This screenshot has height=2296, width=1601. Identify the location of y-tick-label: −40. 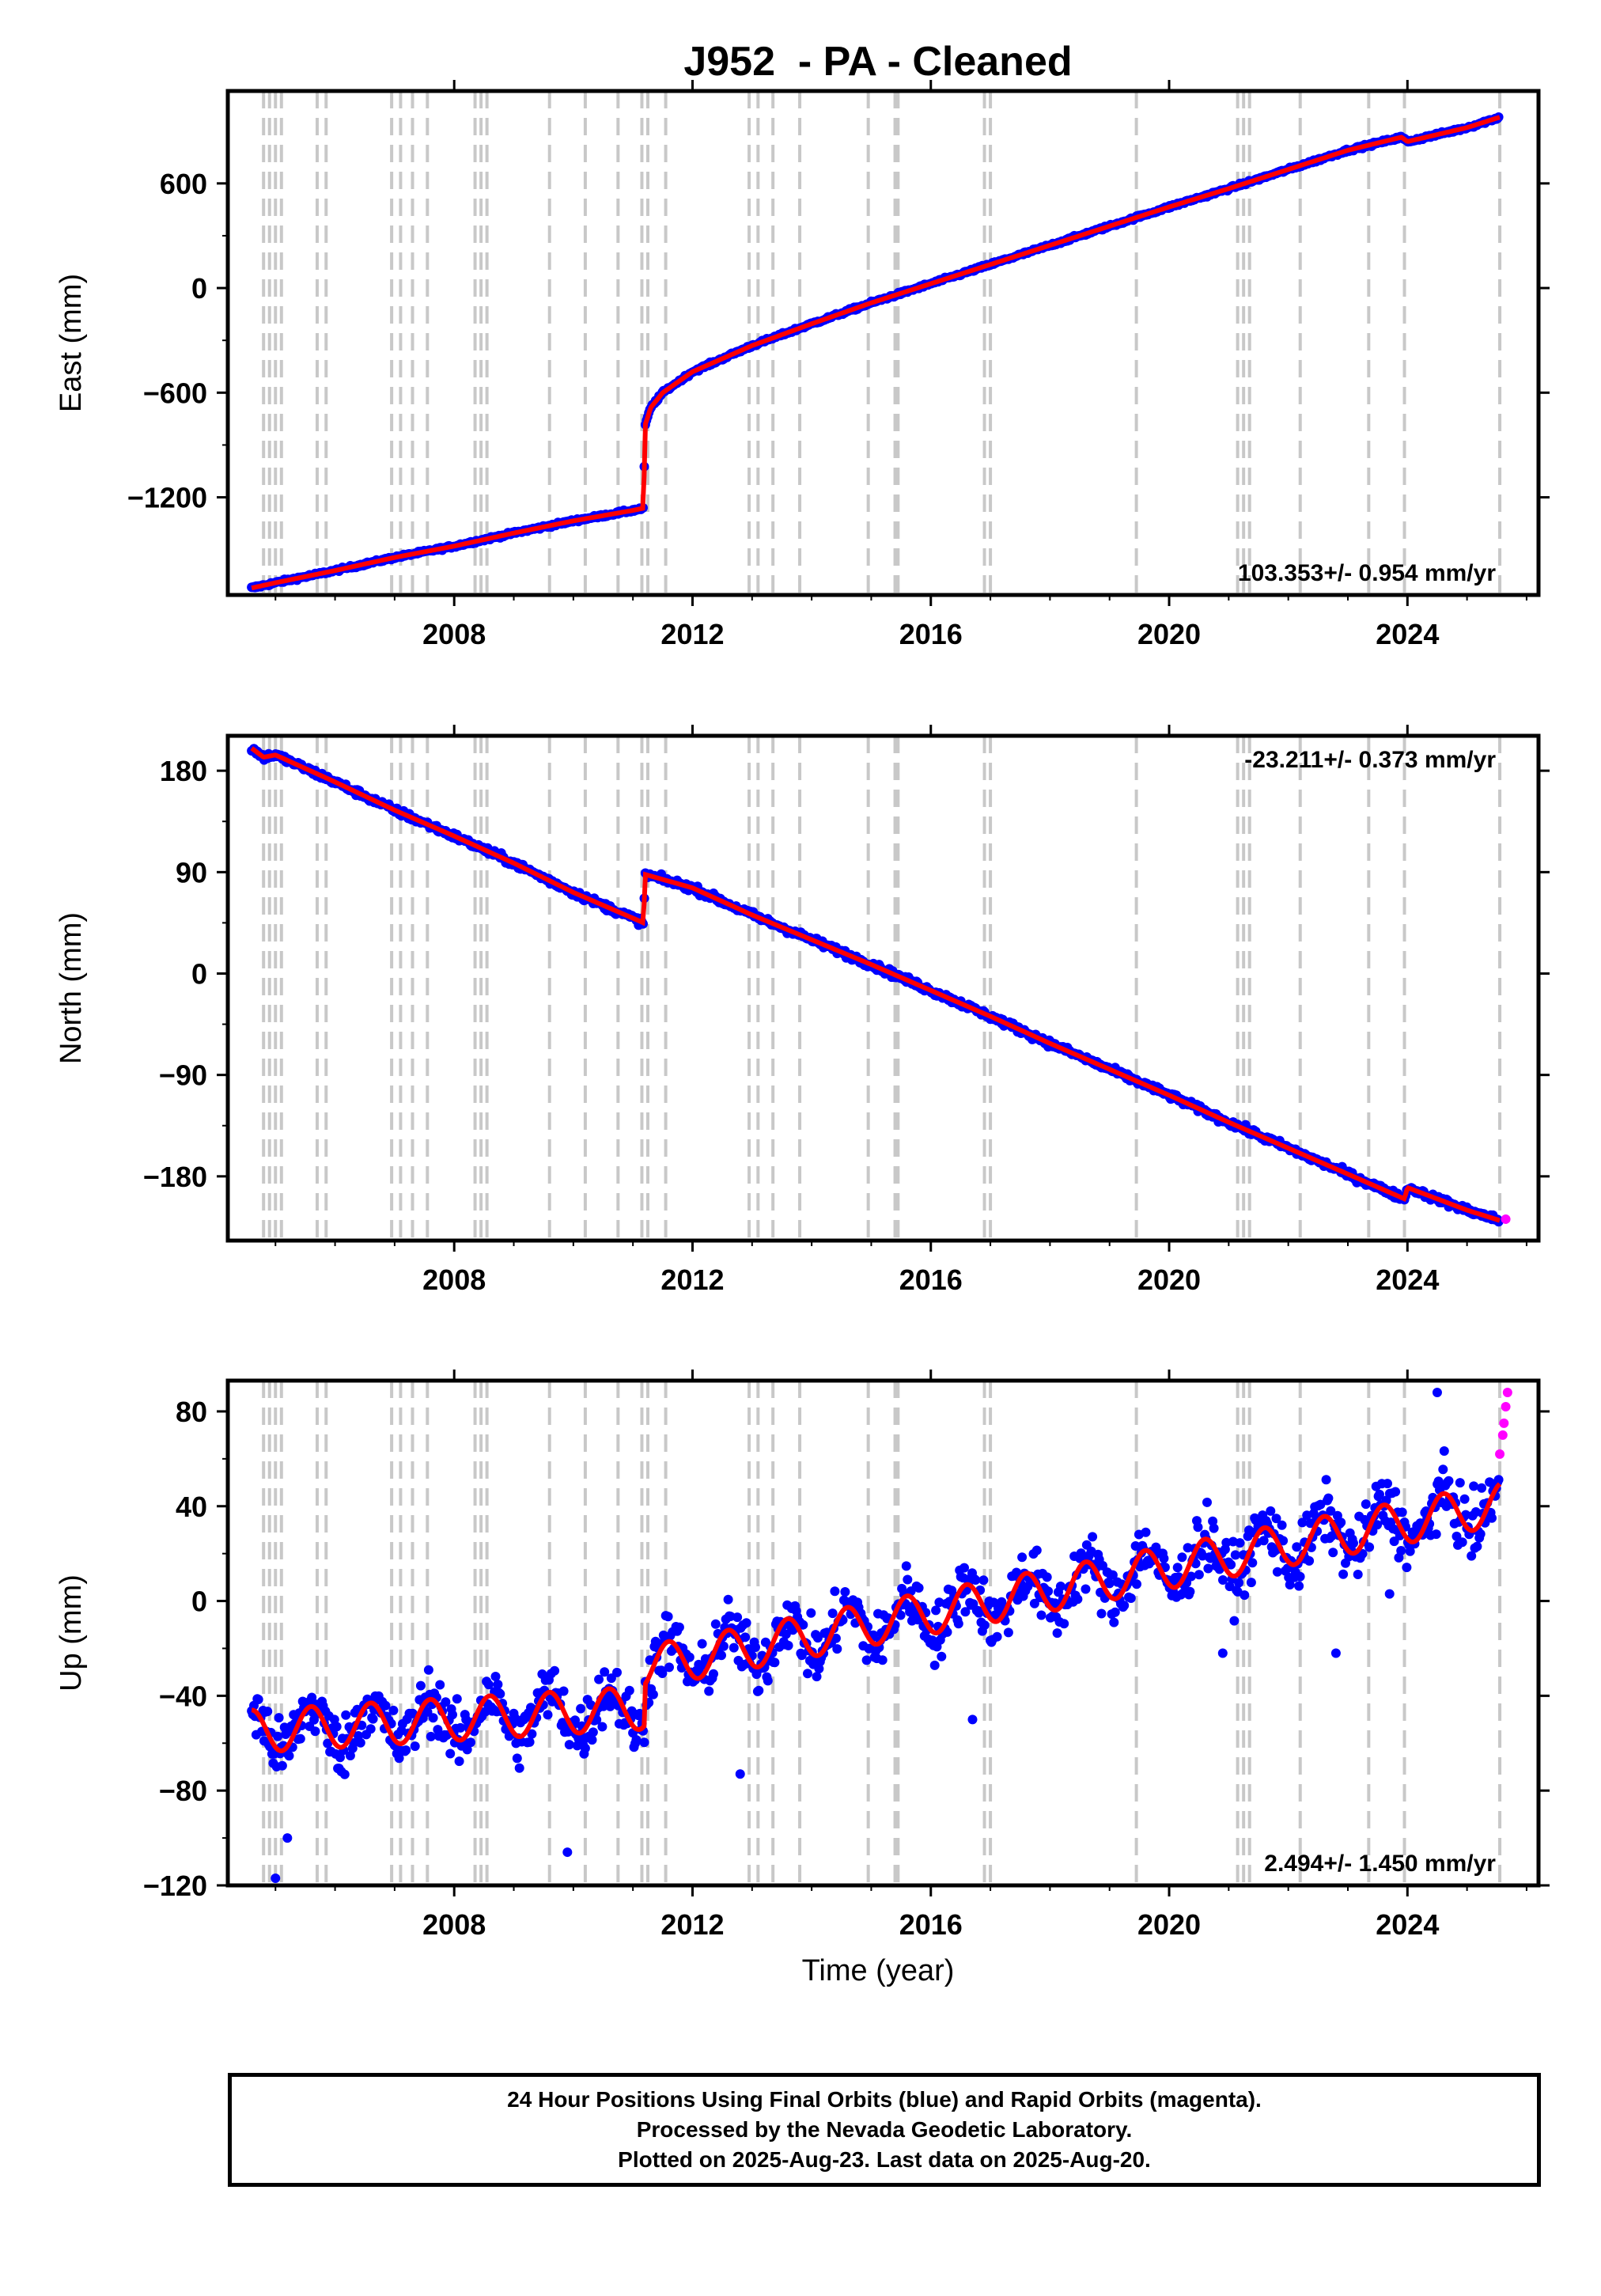
(183, 1696).